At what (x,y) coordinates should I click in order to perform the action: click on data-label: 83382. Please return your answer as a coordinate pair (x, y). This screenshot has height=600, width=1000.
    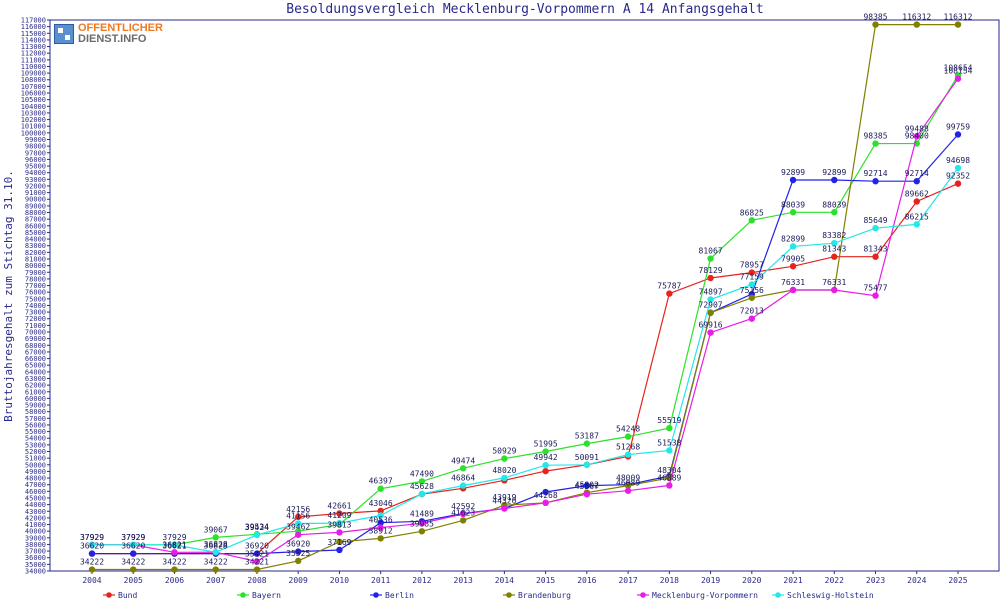
    Looking at the image, I should click on (834, 235).